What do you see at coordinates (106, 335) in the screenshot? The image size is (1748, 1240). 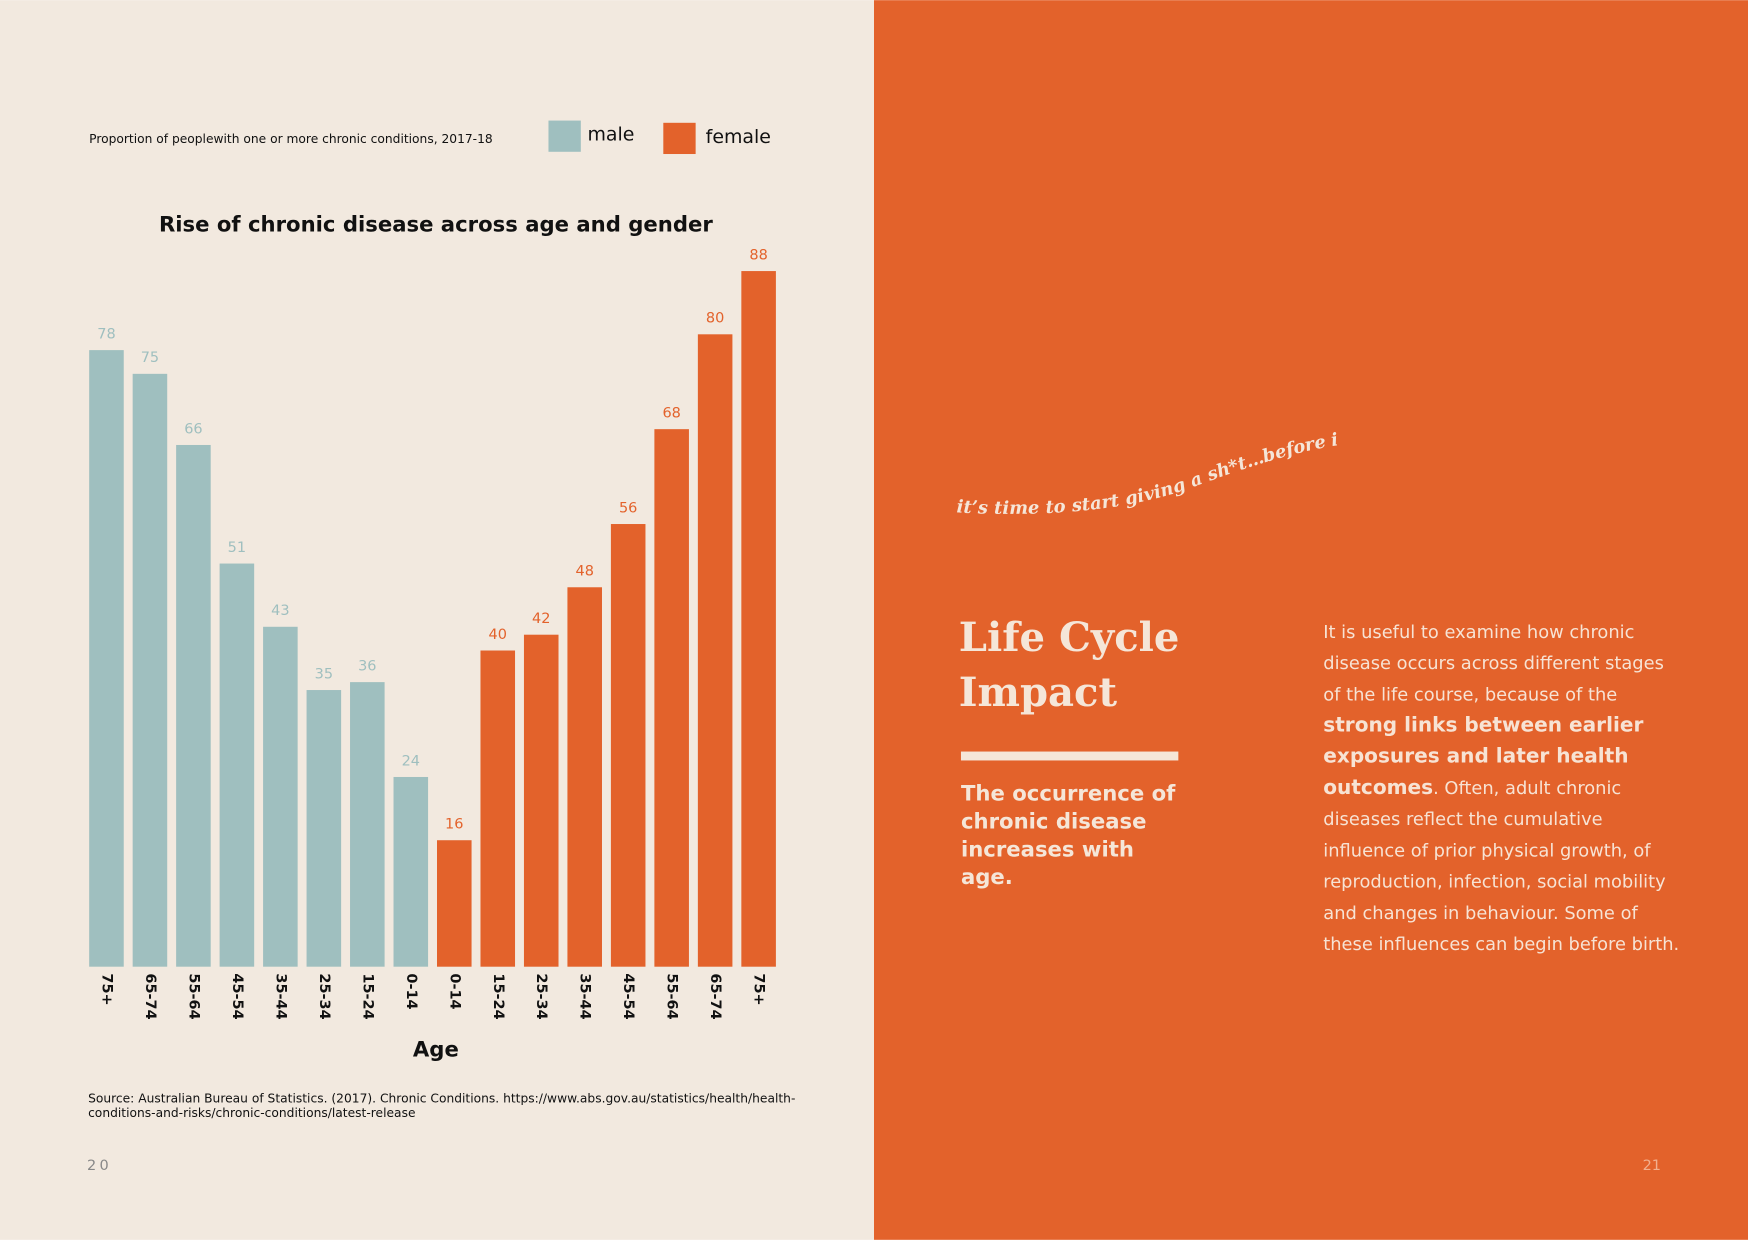 I see `value-label: 78` at bounding box center [106, 335].